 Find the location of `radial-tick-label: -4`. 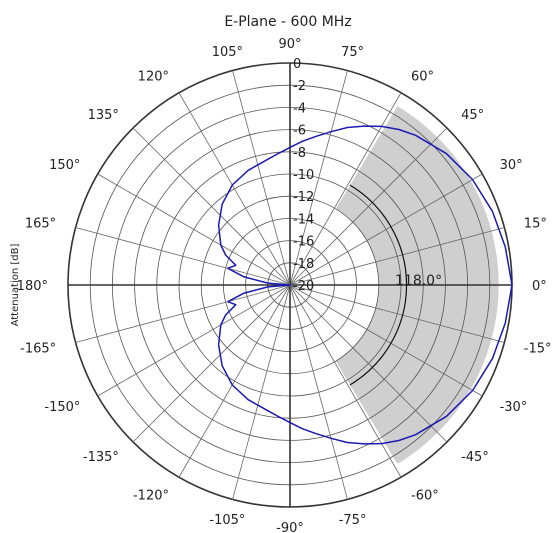

radial-tick-label: -4 is located at coordinates (299, 108).